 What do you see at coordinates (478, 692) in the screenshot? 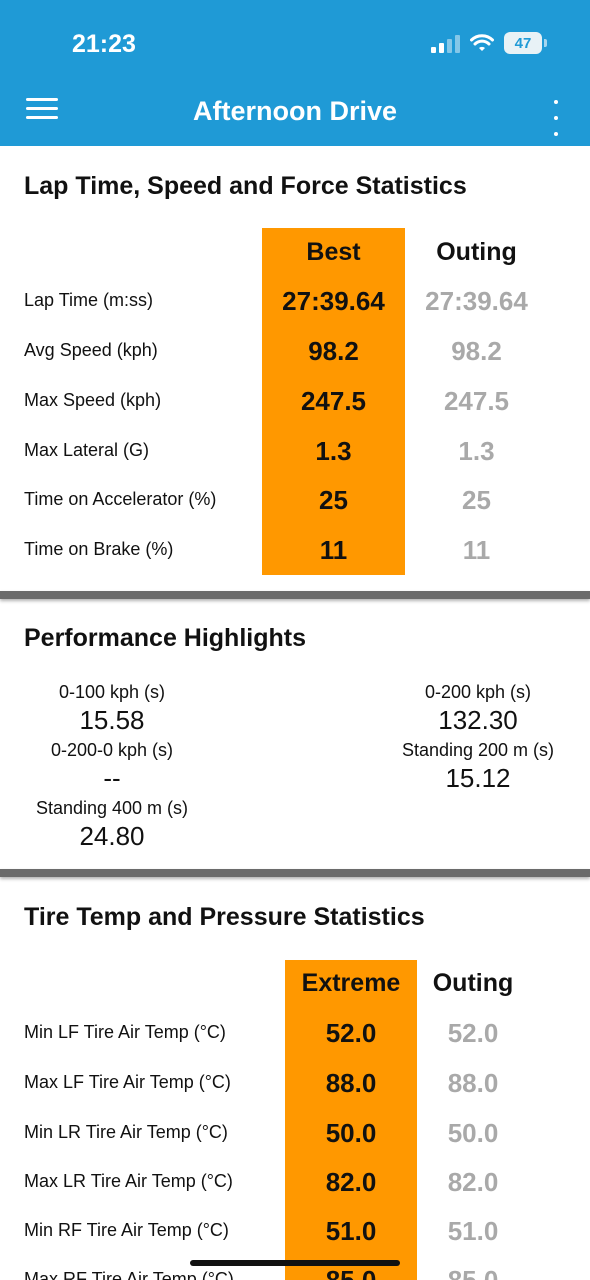
I see `perf-label: 0-200 kph (s)` at bounding box center [478, 692].